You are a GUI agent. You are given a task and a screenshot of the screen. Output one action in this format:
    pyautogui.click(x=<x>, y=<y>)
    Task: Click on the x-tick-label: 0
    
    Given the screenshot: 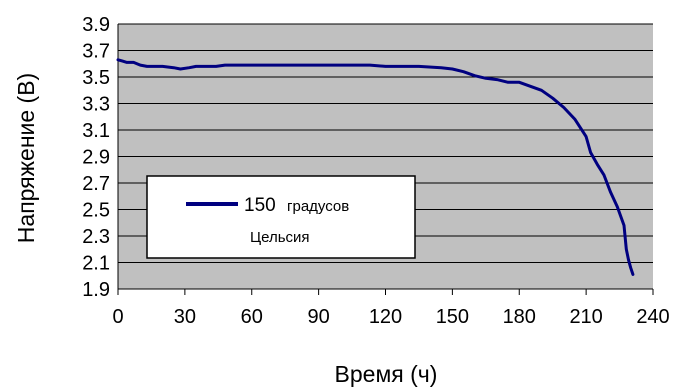 What is the action you would take?
    pyautogui.click(x=117, y=317)
    